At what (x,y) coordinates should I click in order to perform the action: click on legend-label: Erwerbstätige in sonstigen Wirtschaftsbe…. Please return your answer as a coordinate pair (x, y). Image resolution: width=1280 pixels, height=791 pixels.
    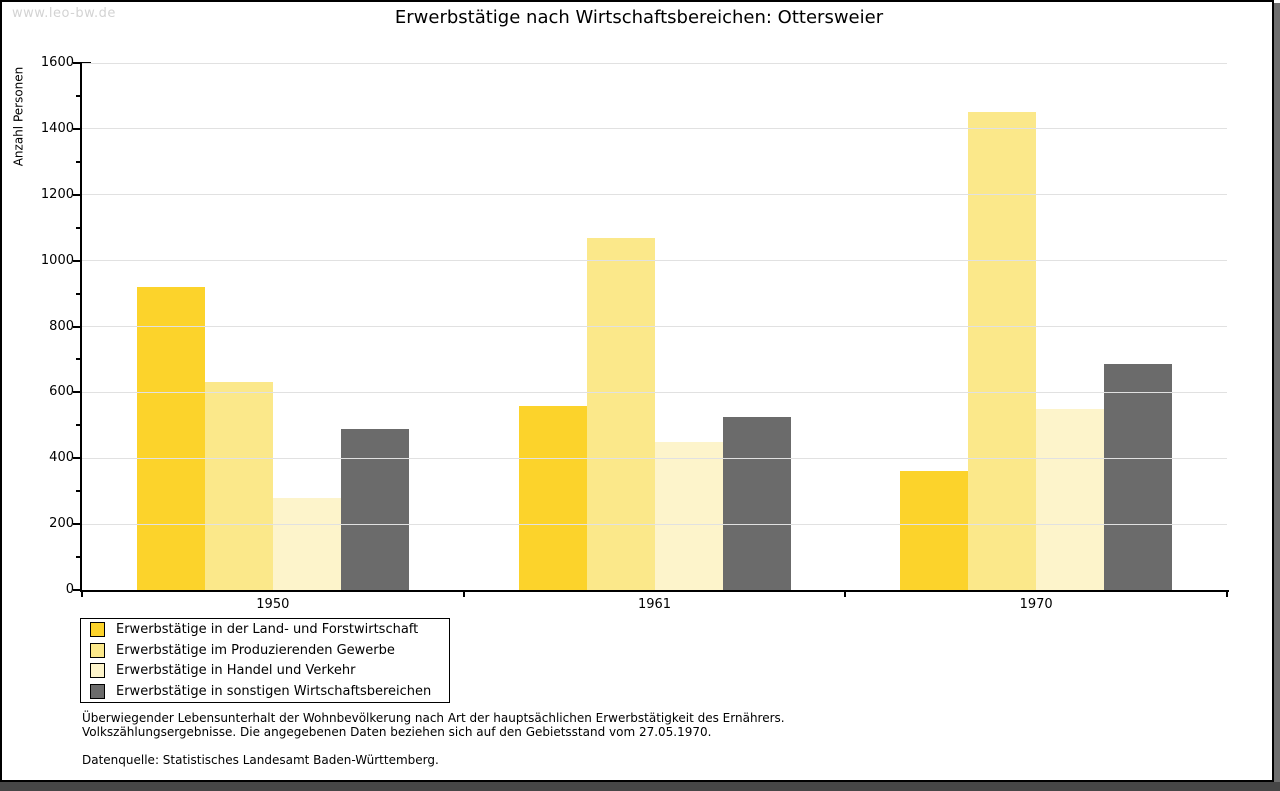
    Looking at the image, I should click on (274, 691).